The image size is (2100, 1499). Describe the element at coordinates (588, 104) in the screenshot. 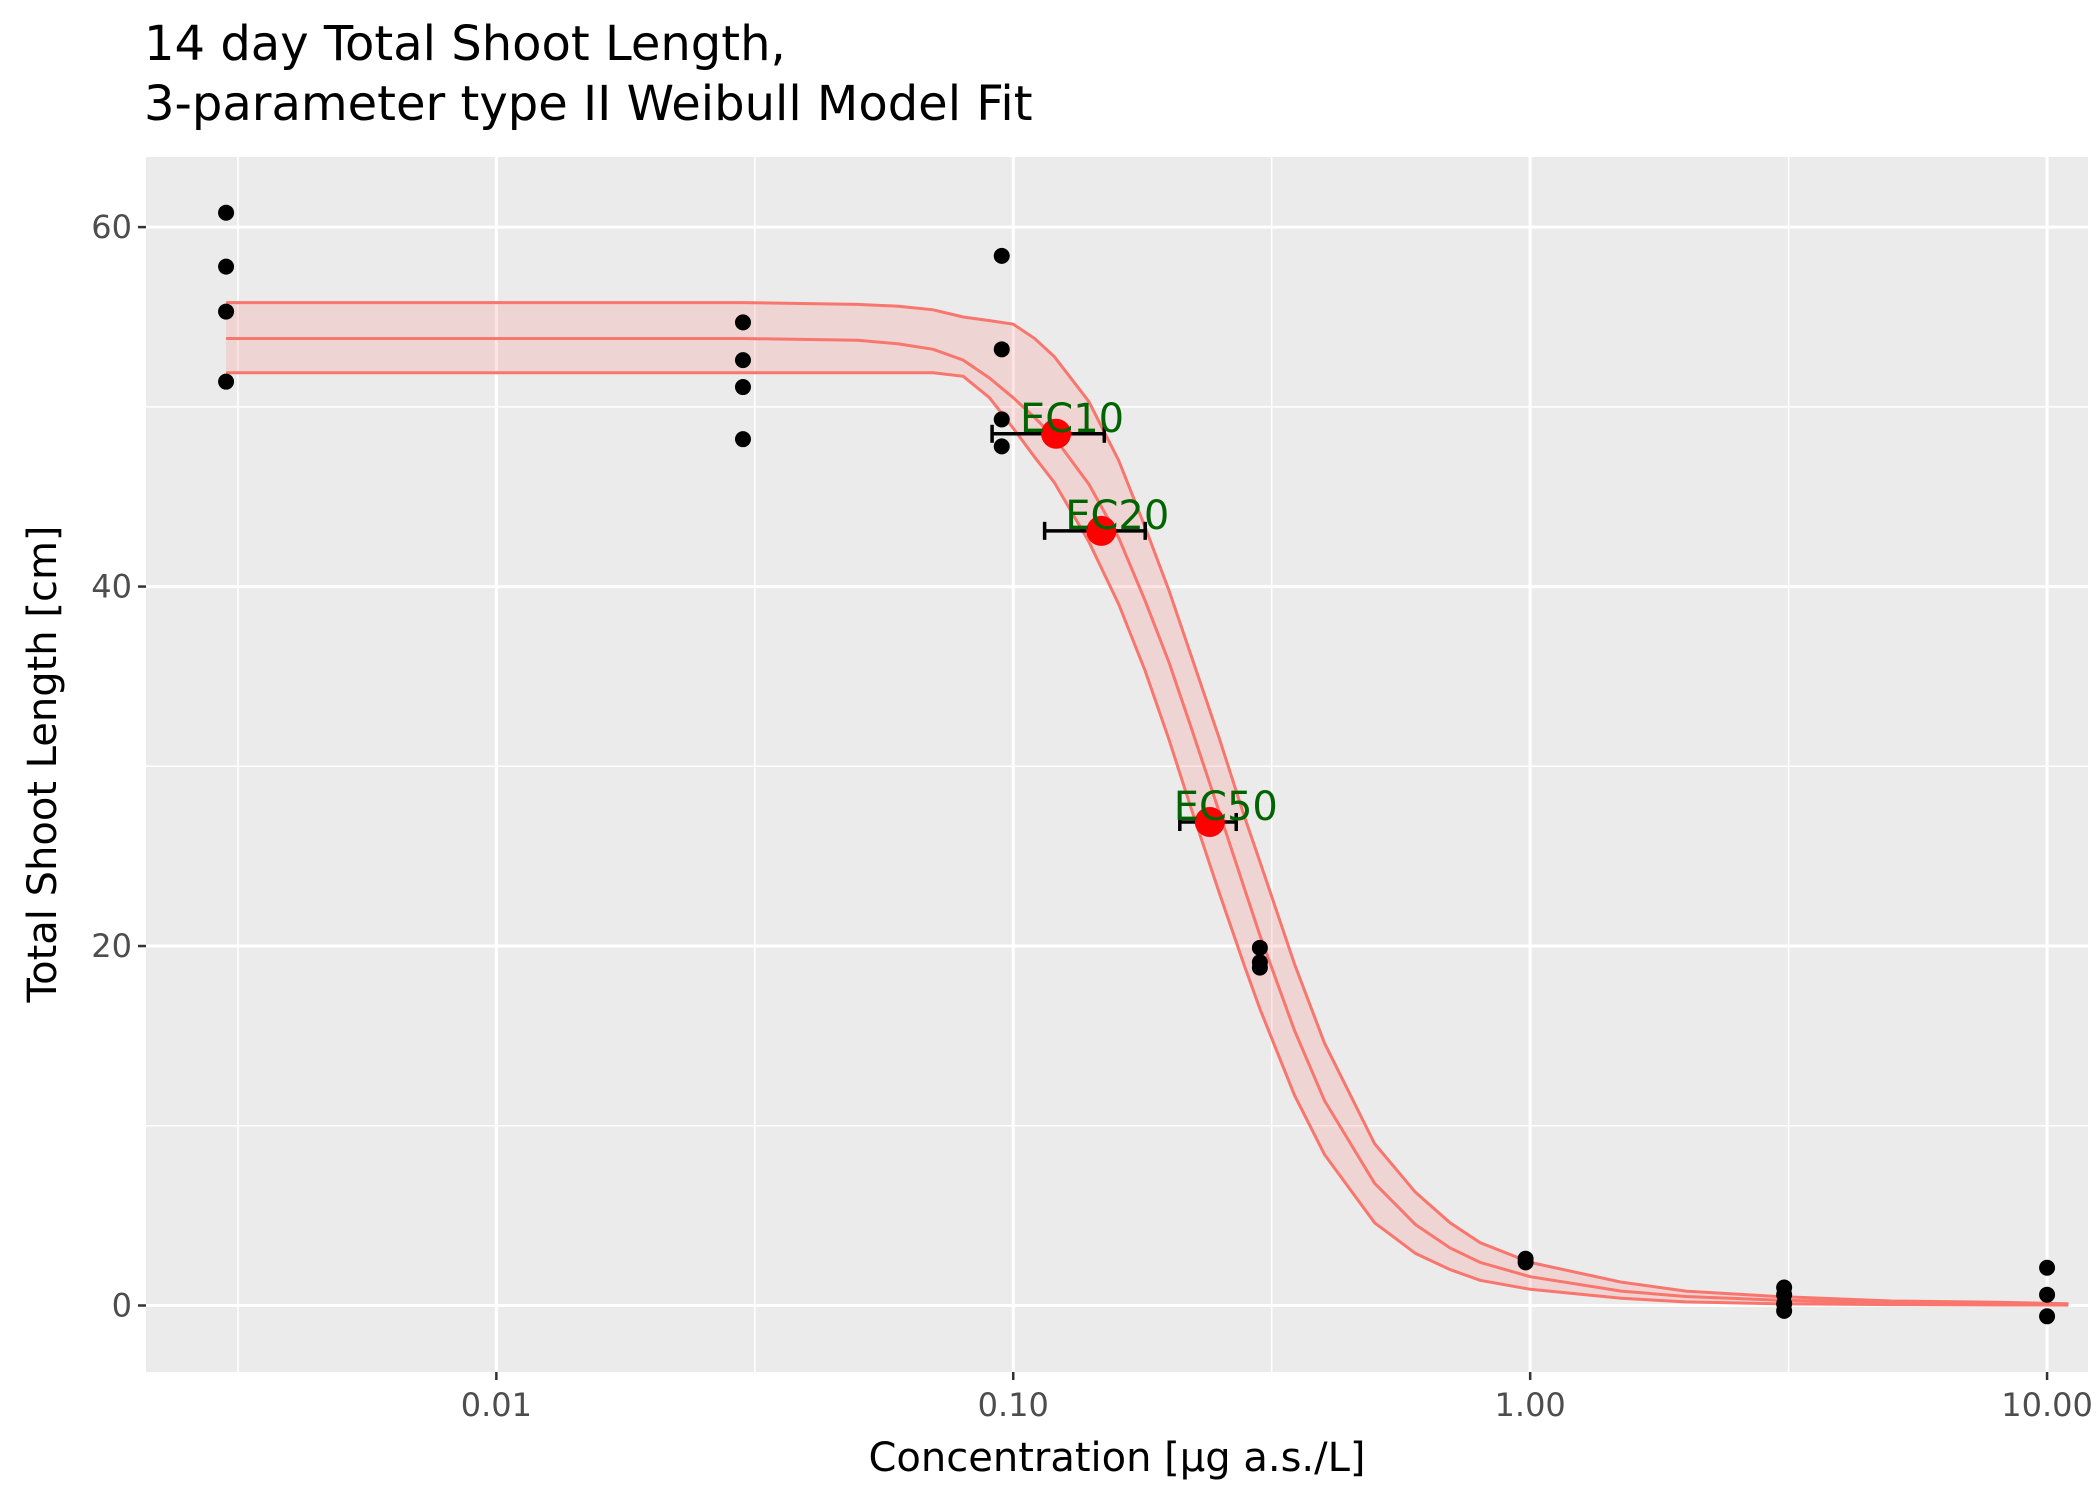

I see `chart-title-line-2: 3-parameter type II Weibull Model Fit` at that location.